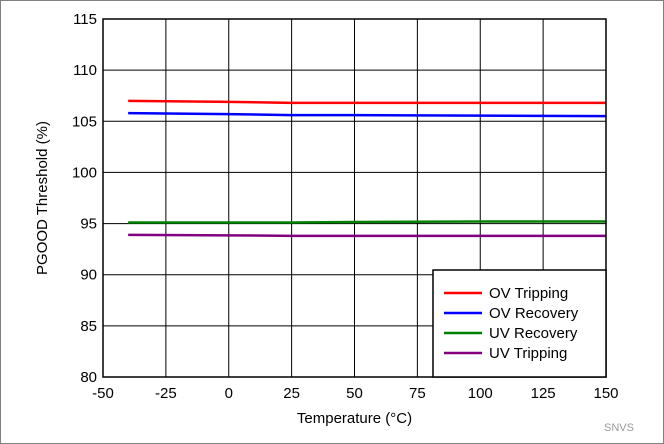 Image resolution: width=664 pixels, height=444 pixels. Describe the element at coordinates (533, 333) in the screenshot. I see `legend-label-uv-recovery: UV Recovery` at that location.